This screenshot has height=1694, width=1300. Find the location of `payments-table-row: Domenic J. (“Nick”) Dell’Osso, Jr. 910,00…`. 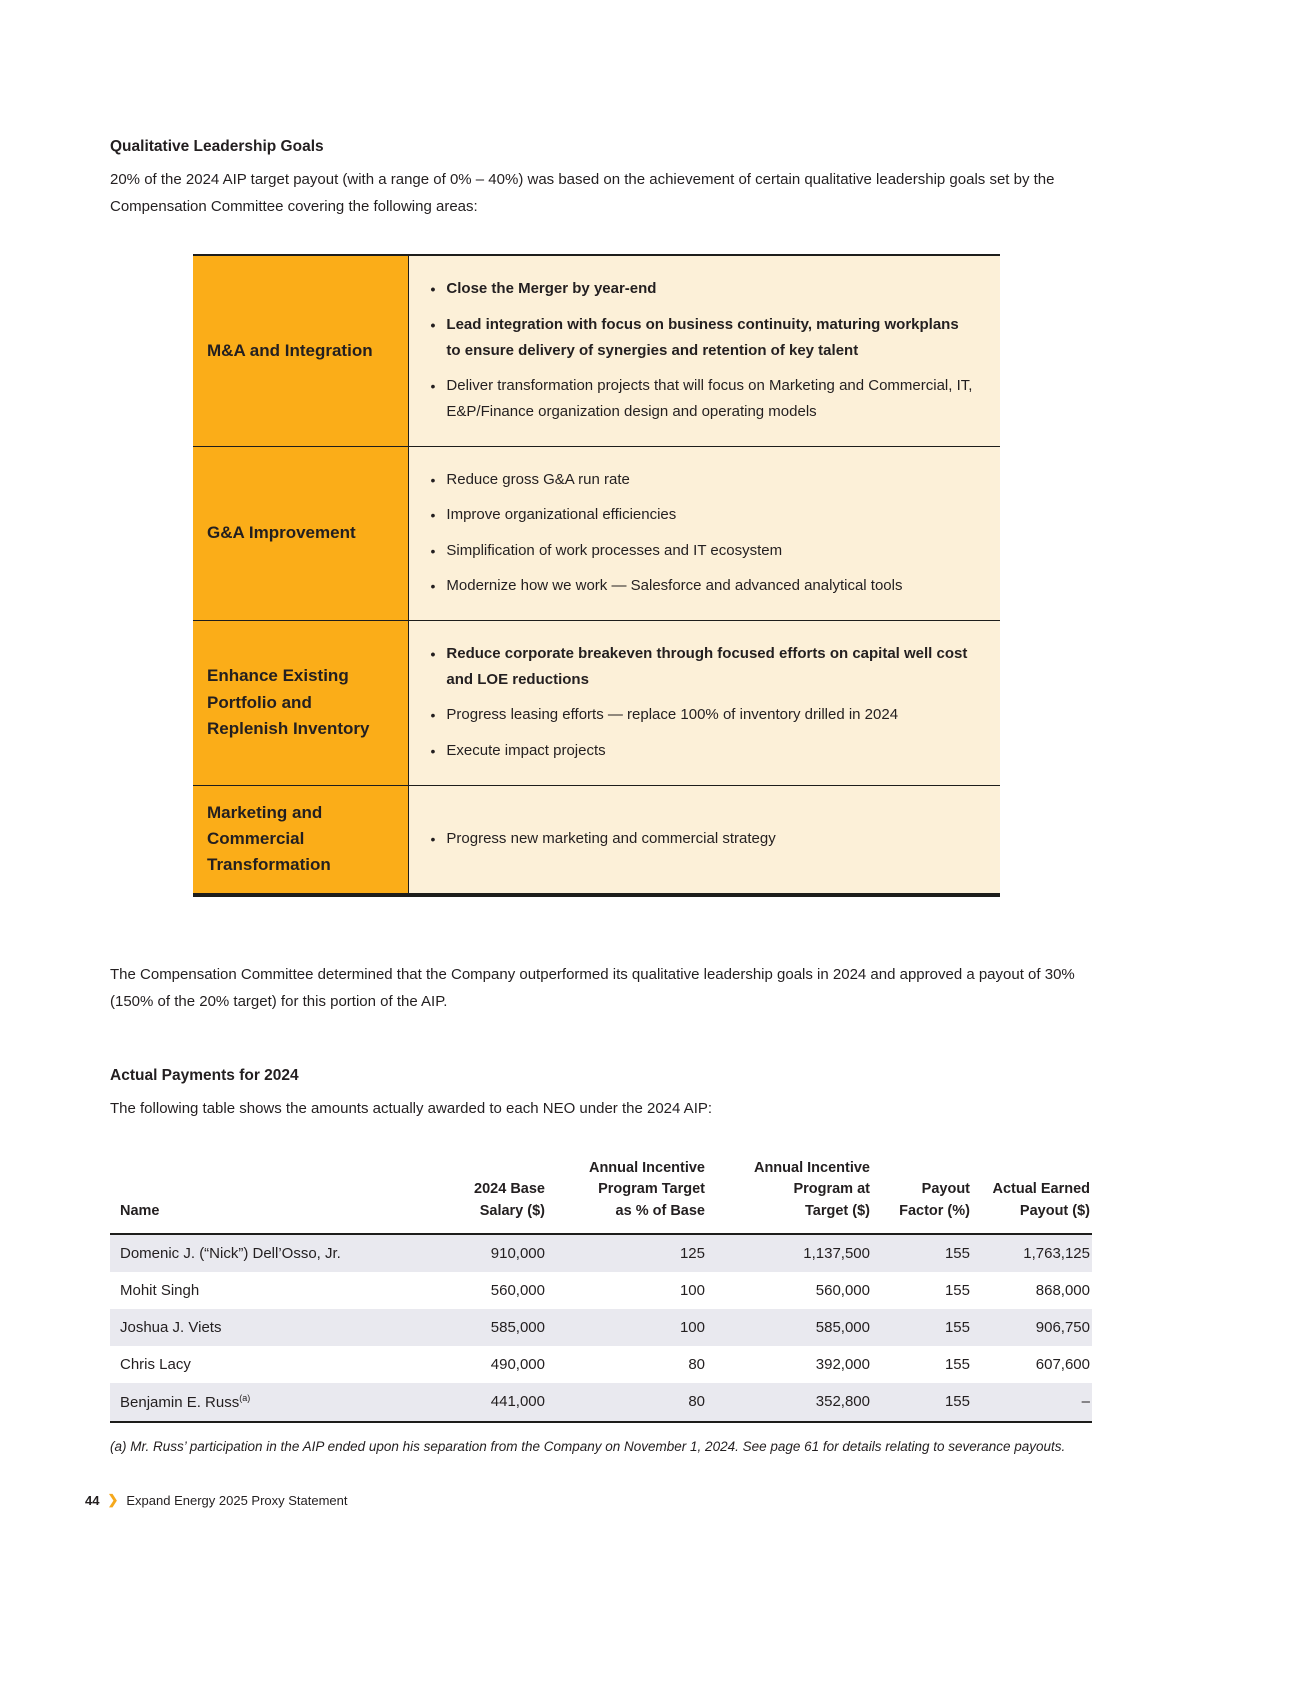

payments-table-row: Domenic J. (“Nick”) Dell’Osso, Jr. 910,00… is located at coordinates (601, 1252).